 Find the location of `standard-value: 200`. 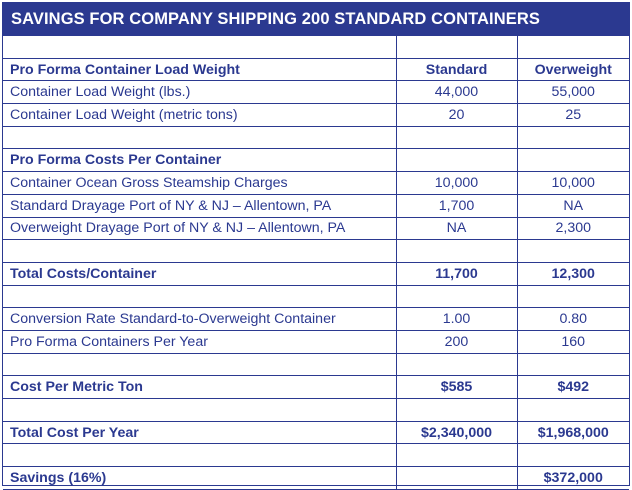

standard-value: 200 is located at coordinates (456, 342).